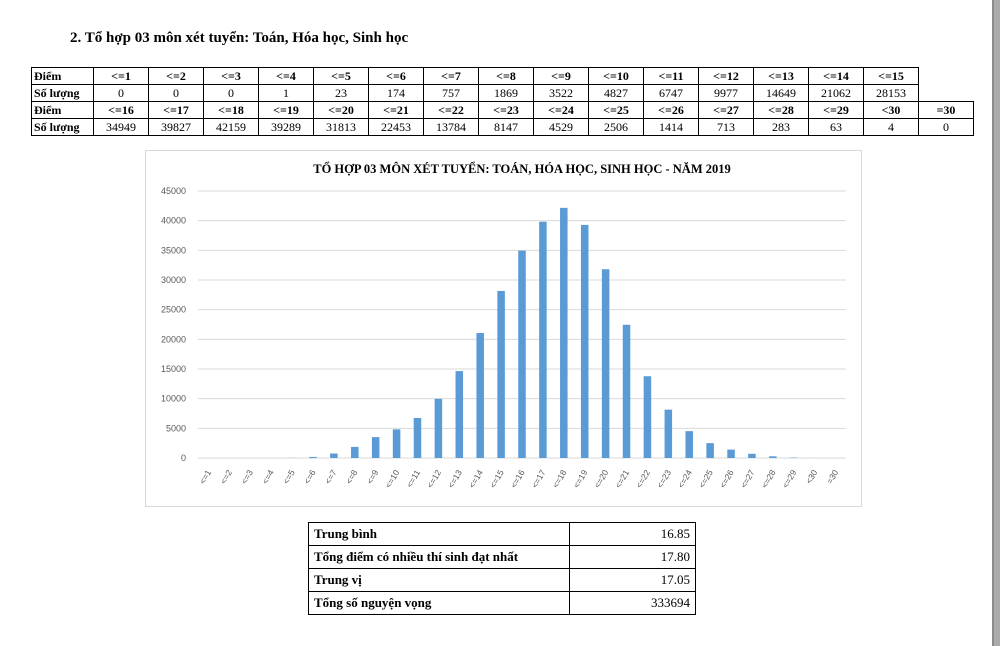 The height and width of the screenshot is (646, 1000). Describe the element at coordinates (176, 110) in the screenshot. I see `score-range-cell: <=17` at that location.